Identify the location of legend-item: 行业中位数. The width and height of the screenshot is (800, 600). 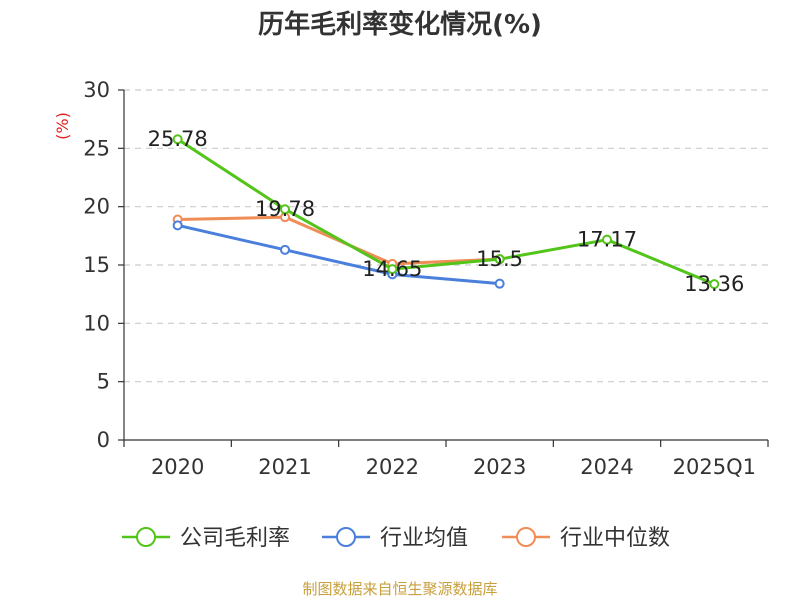
(586, 538).